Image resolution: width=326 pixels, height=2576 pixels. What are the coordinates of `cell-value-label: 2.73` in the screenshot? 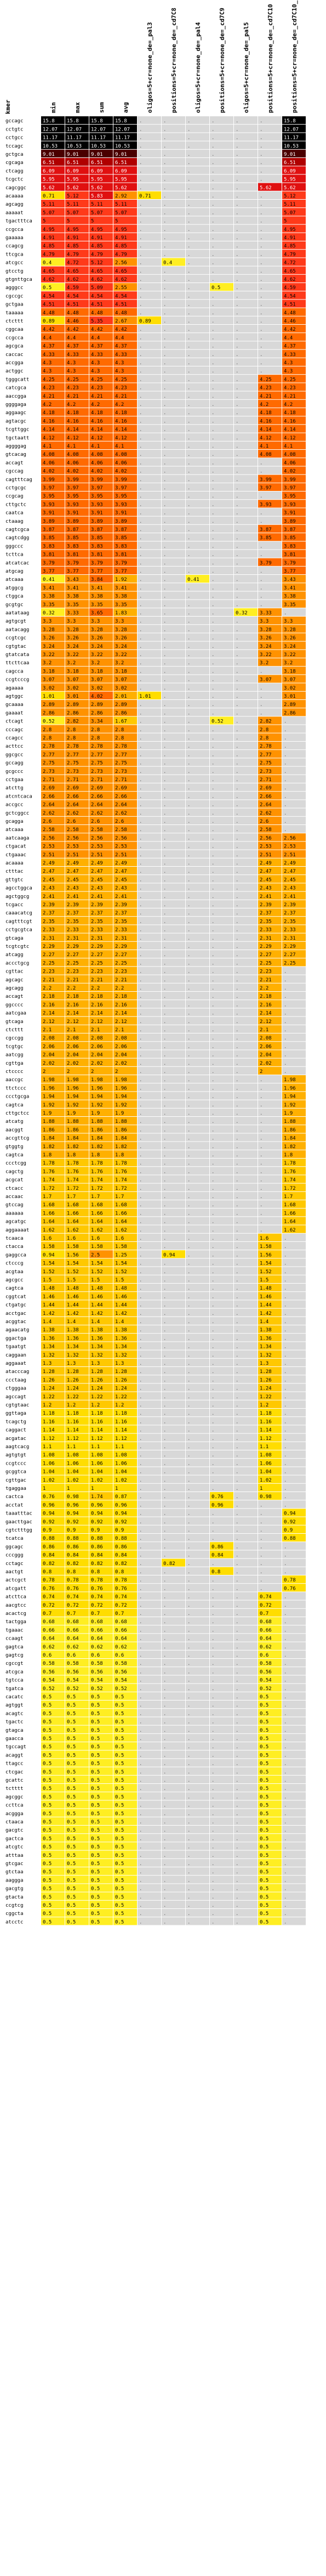 It's located at (49, 772).